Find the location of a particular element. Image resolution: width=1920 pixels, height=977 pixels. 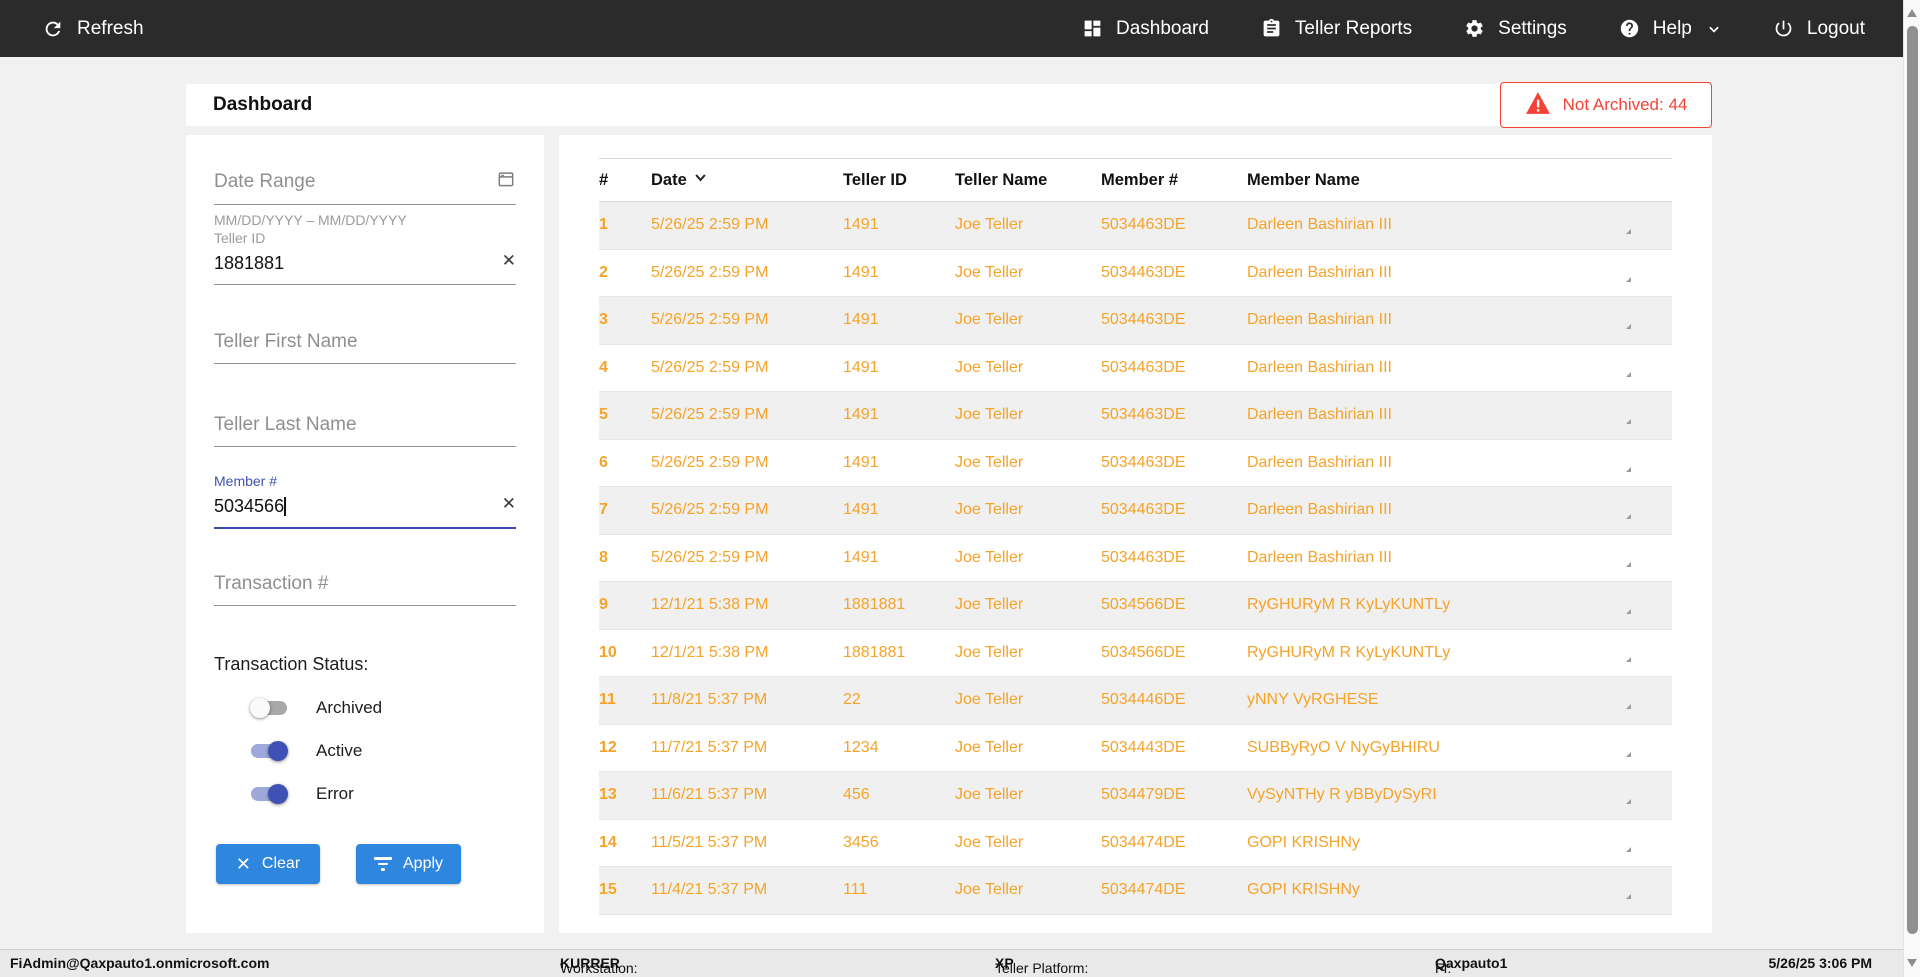

not-archived-badge: Not Archived: 44 is located at coordinates (1606, 105).